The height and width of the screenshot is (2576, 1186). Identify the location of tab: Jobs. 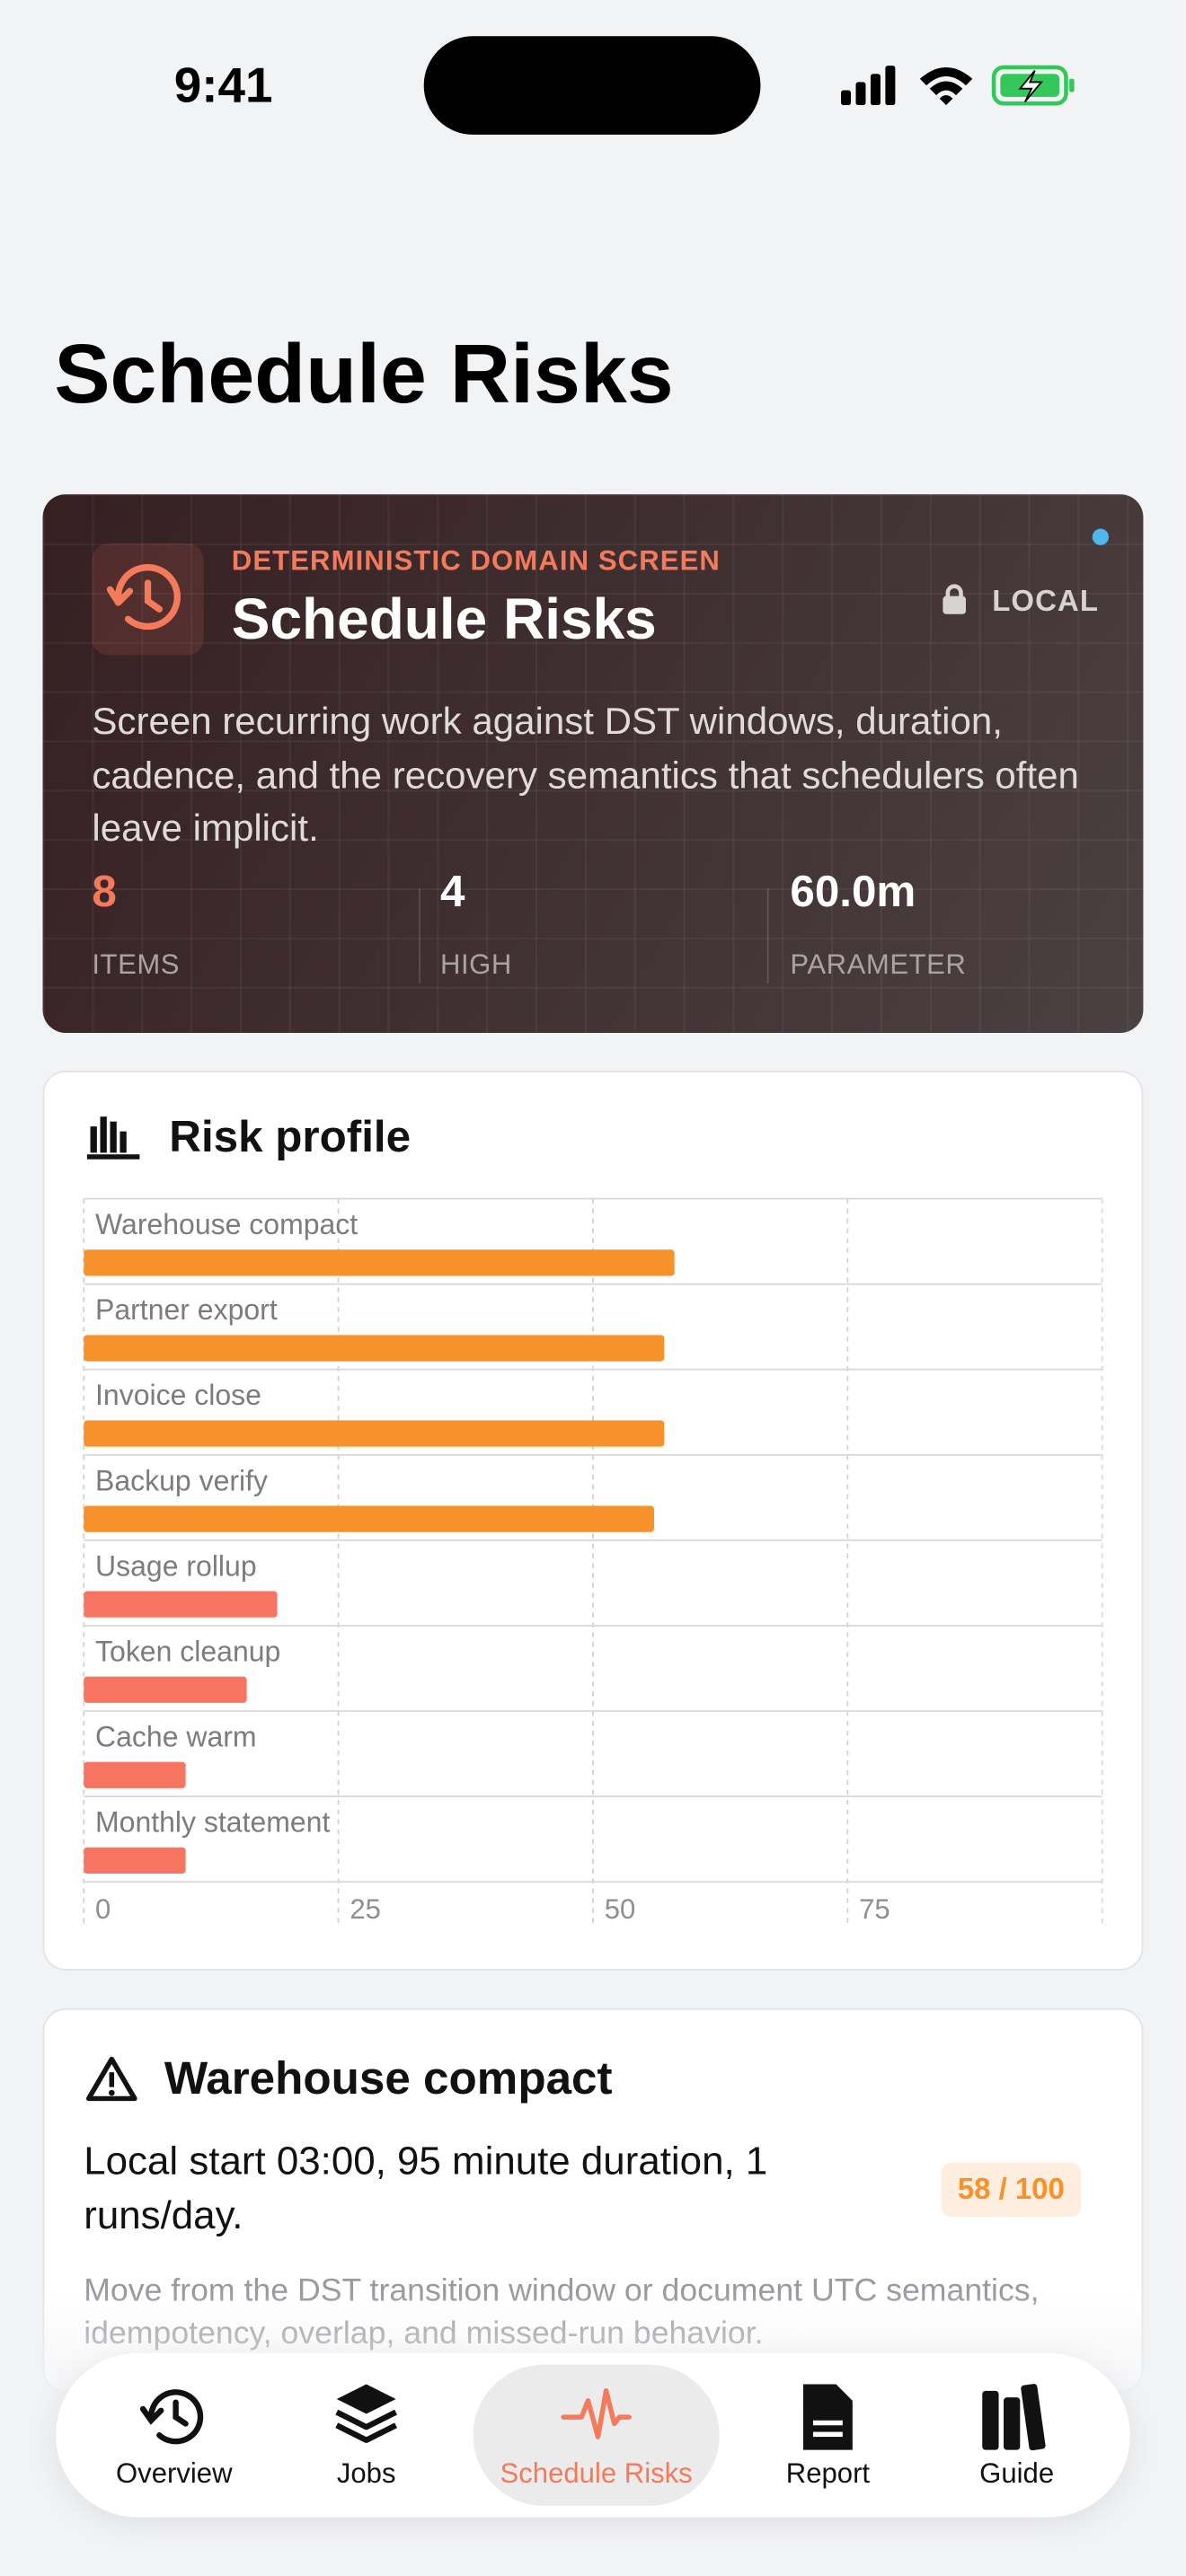
(366, 2435).